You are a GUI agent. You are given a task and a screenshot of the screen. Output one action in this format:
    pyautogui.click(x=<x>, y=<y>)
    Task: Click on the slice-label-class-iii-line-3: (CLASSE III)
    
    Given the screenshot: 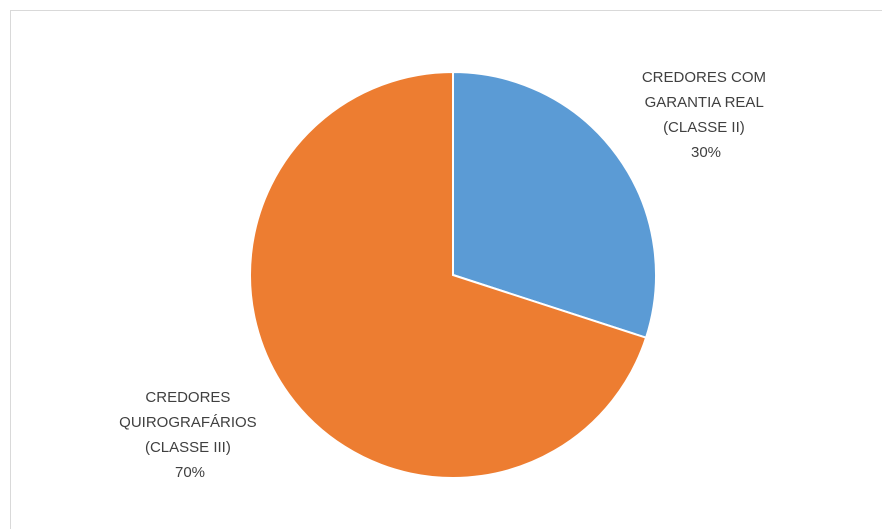 What is the action you would take?
    pyautogui.click(x=188, y=447)
    